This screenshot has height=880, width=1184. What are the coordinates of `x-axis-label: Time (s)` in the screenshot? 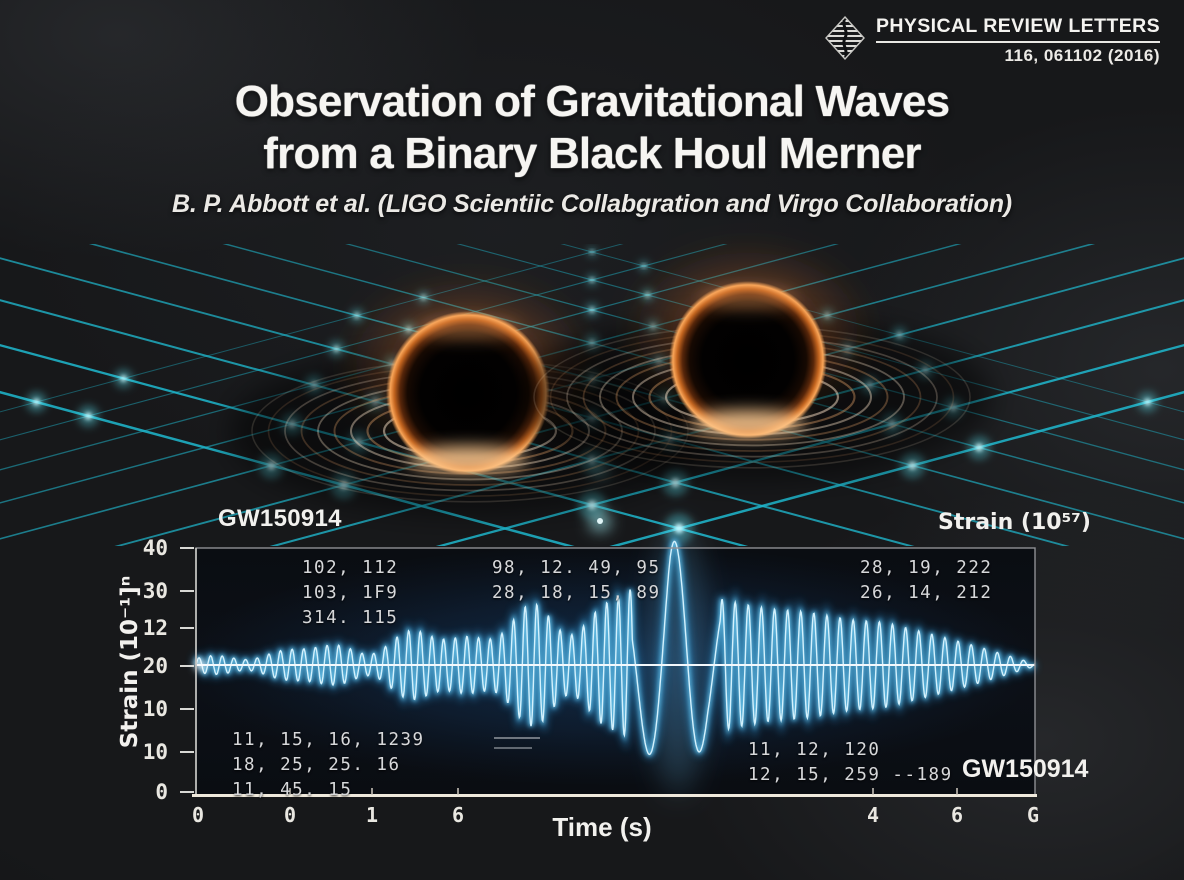 It's located at (602, 827).